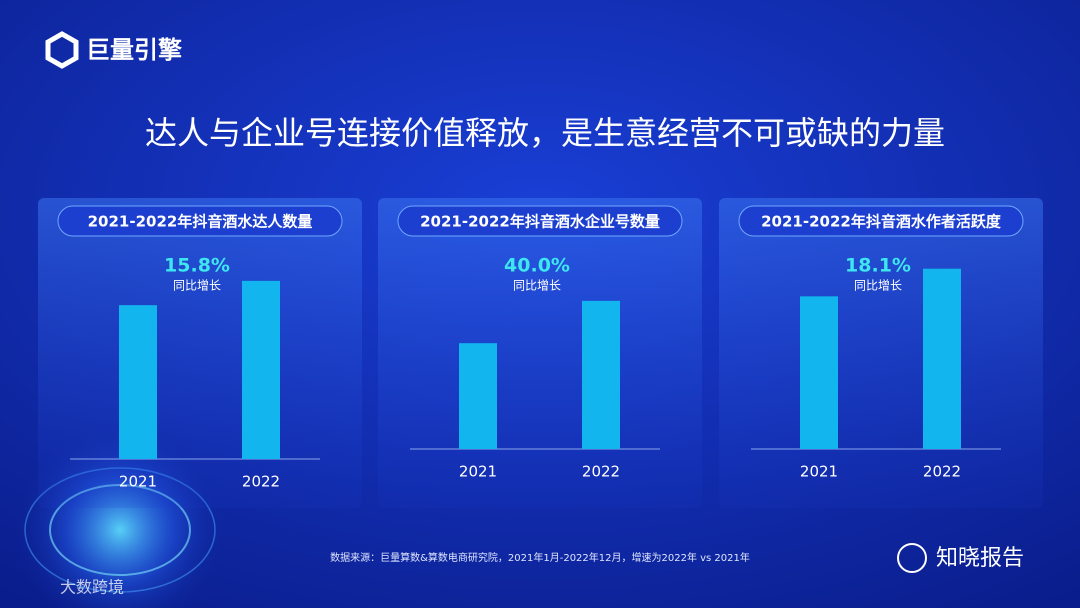 Image resolution: width=1080 pixels, height=612 pixels. I want to click on growth-value: 40.0%, so click(537, 266).